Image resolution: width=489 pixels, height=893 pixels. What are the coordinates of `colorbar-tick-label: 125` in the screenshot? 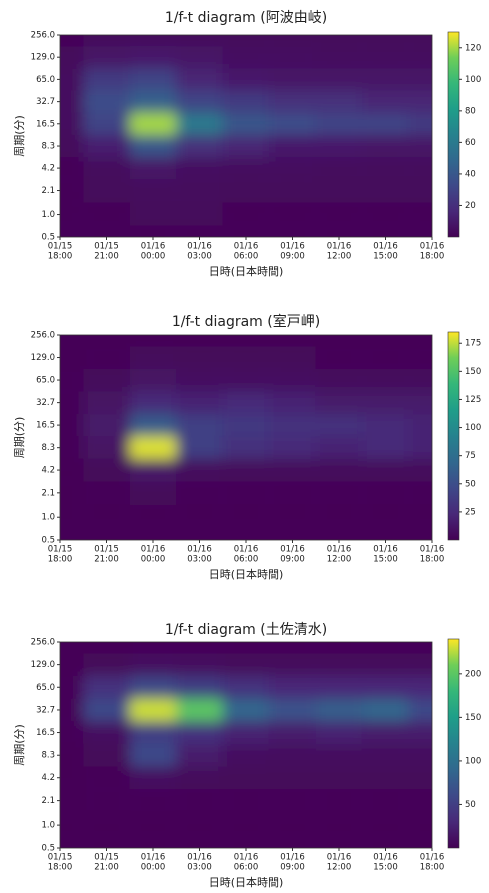 It's located at (473, 400).